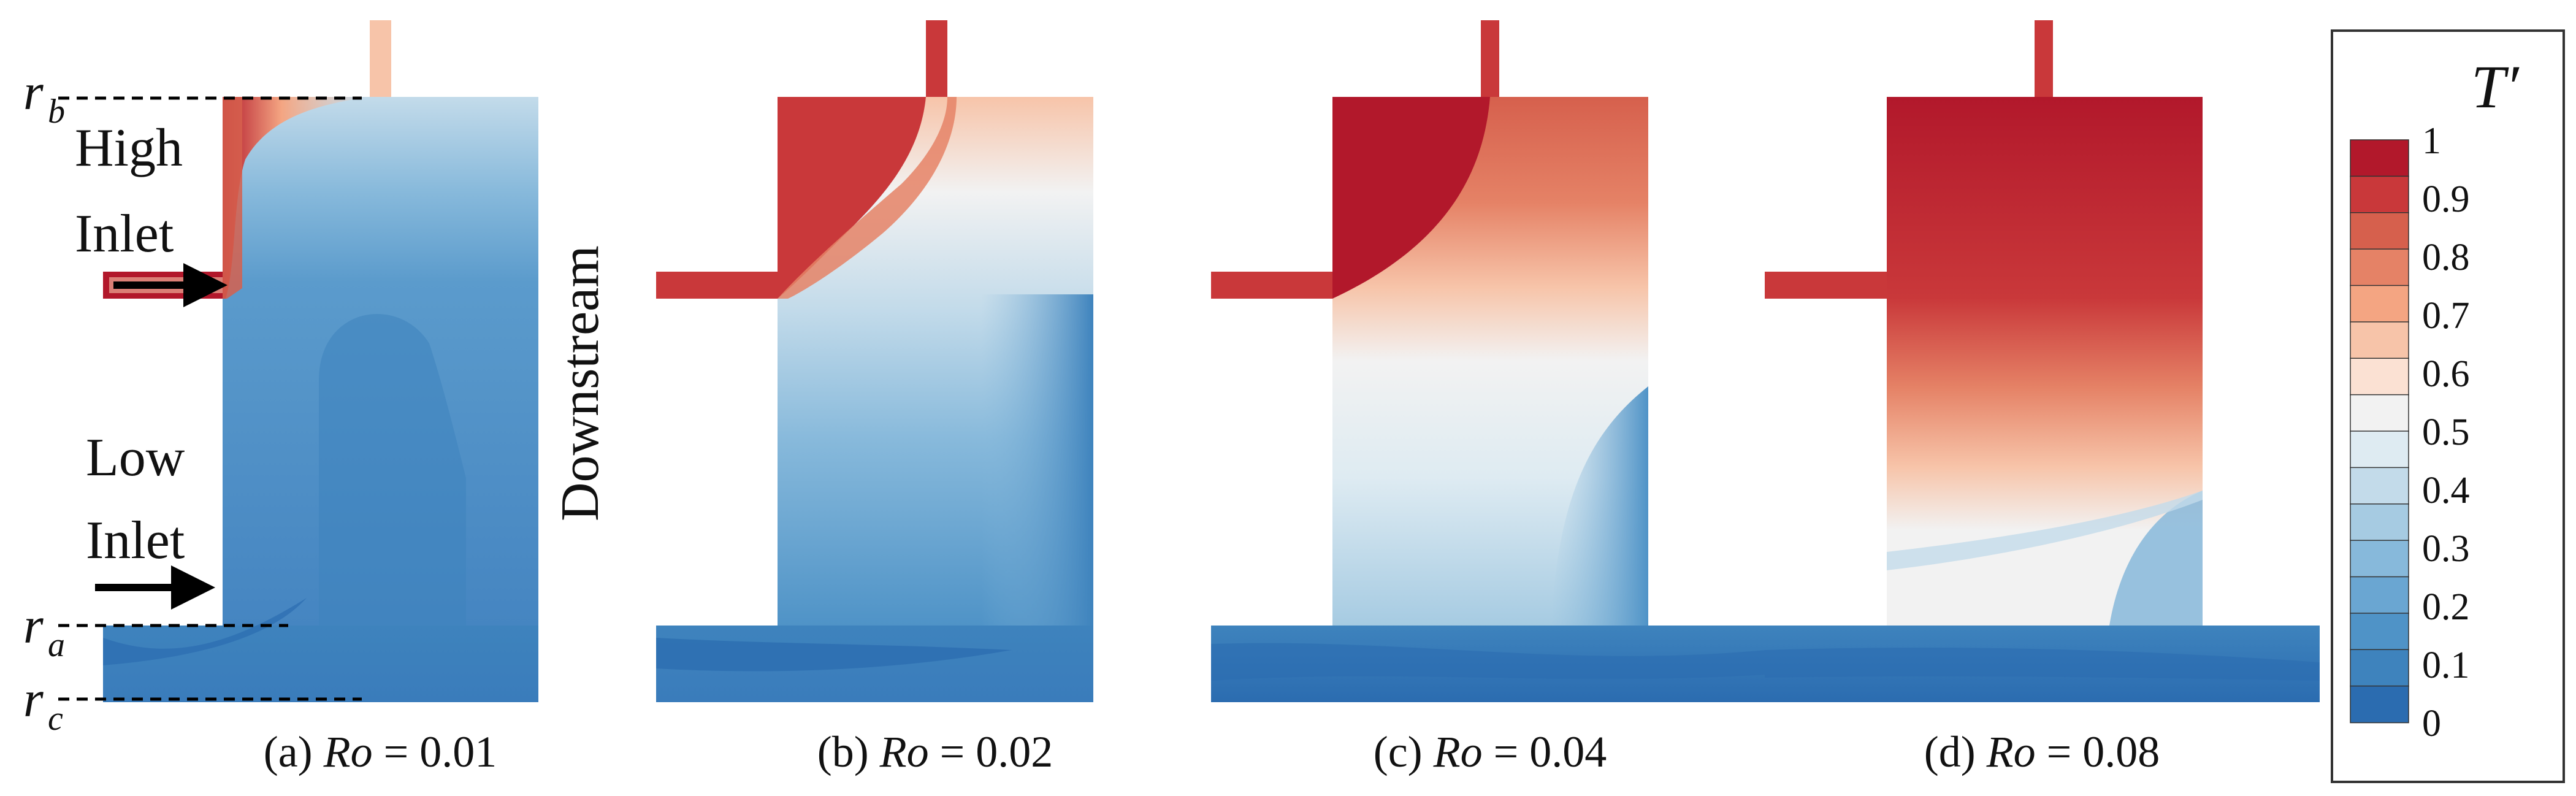 The width and height of the screenshot is (2576, 796). What do you see at coordinates (124, 234) in the screenshot?
I see `high-inlet-label-line2: Inlet` at bounding box center [124, 234].